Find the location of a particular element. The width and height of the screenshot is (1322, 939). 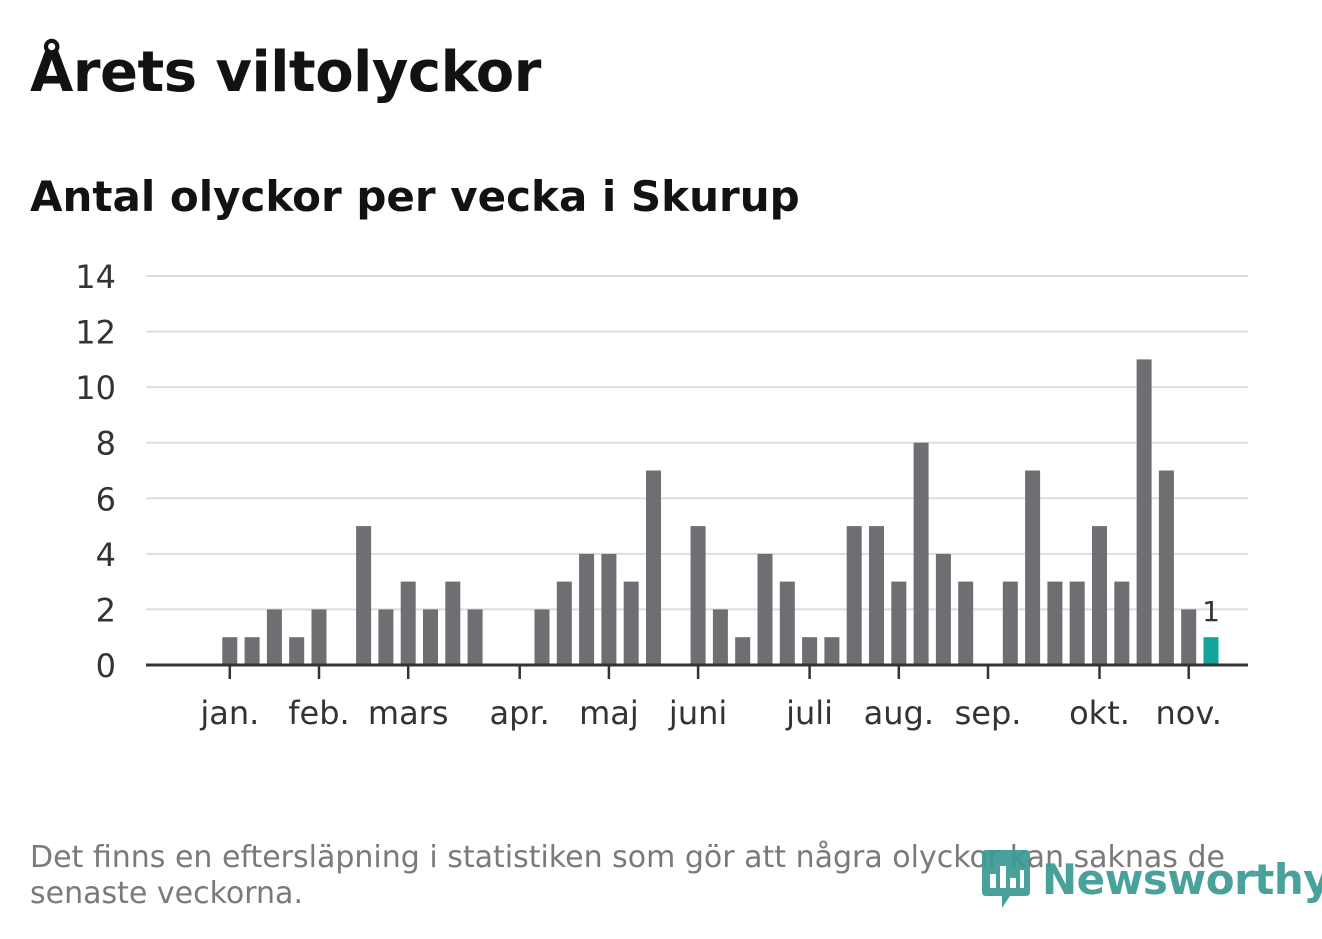

y-tick-label-14: 14 is located at coordinates (95, 277).